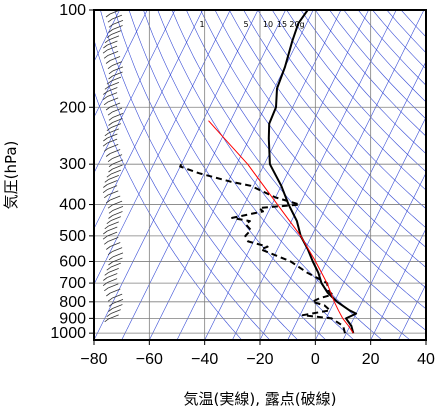 The height and width of the screenshot is (411, 436). I want to click on y-tick-label: 1000, so click(68, 333).